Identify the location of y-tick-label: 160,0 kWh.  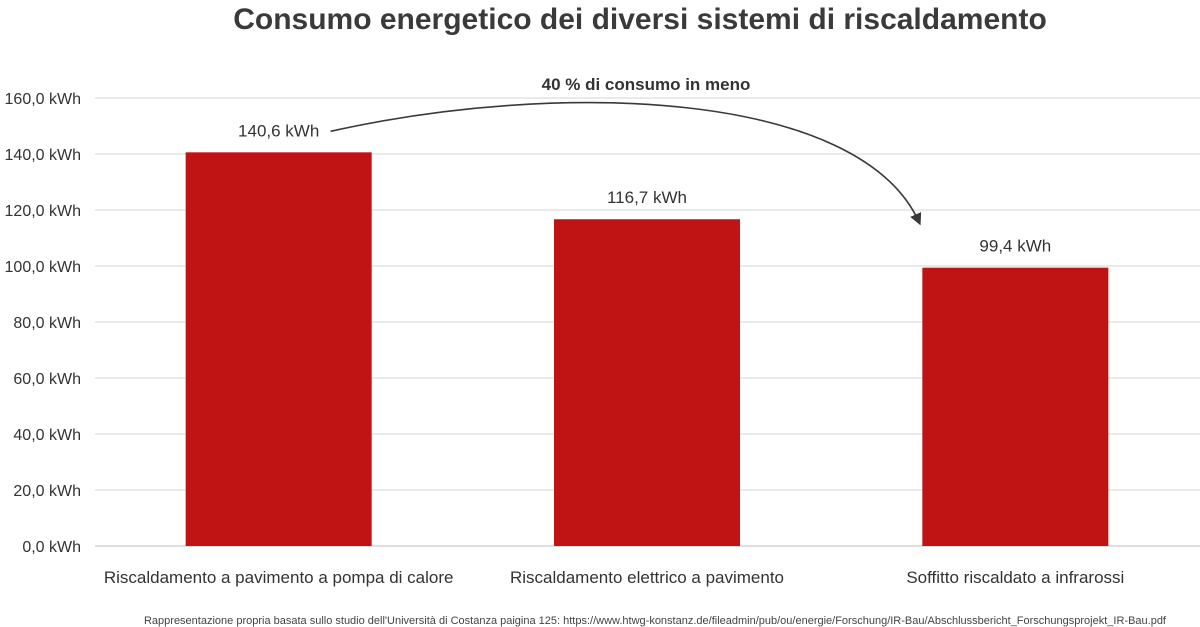
(43, 99).